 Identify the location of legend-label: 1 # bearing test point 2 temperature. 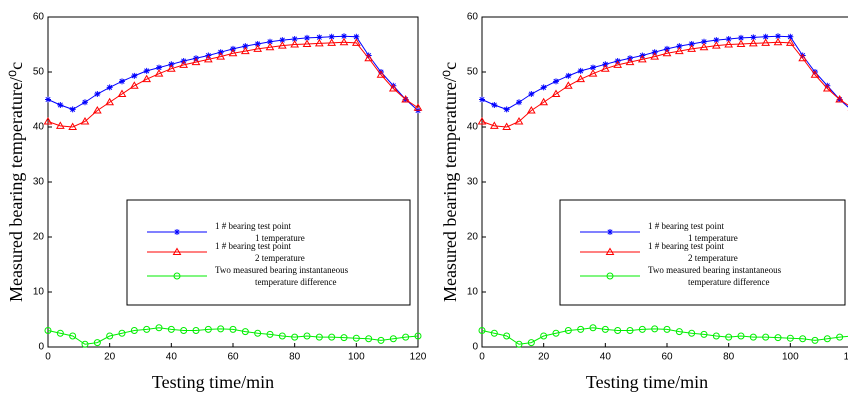
(260, 252).